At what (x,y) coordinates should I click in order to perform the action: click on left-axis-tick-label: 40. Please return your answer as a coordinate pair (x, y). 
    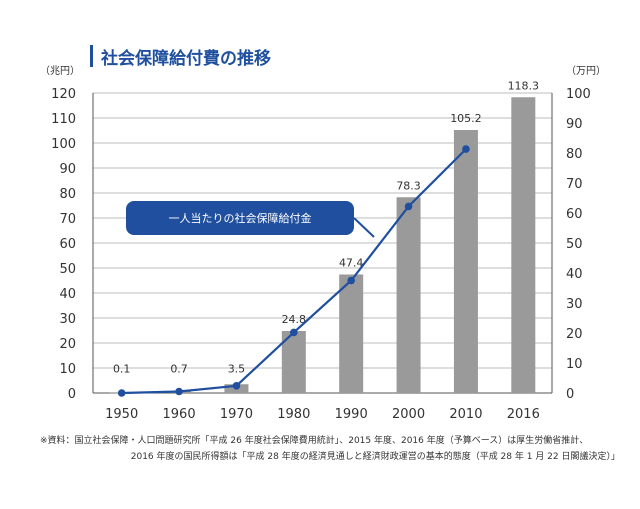
    Looking at the image, I should click on (67, 294).